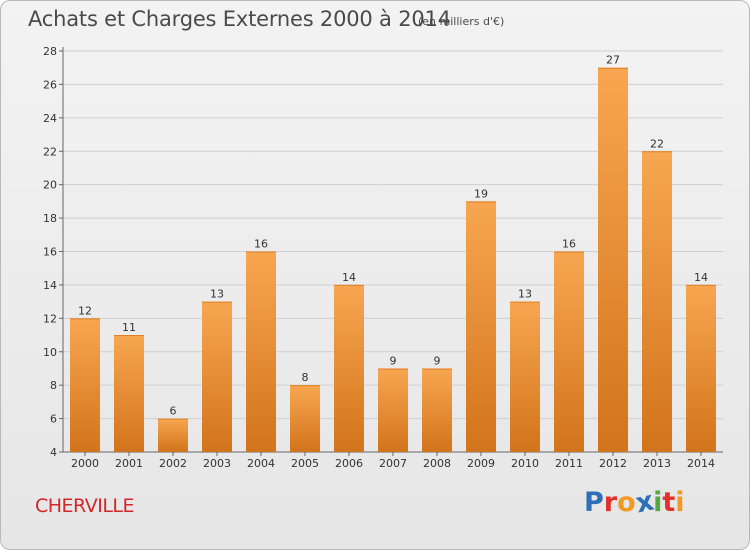 The width and height of the screenshot is (750, 550). I want to click on y-tick-label: 14, so click(50, 285).